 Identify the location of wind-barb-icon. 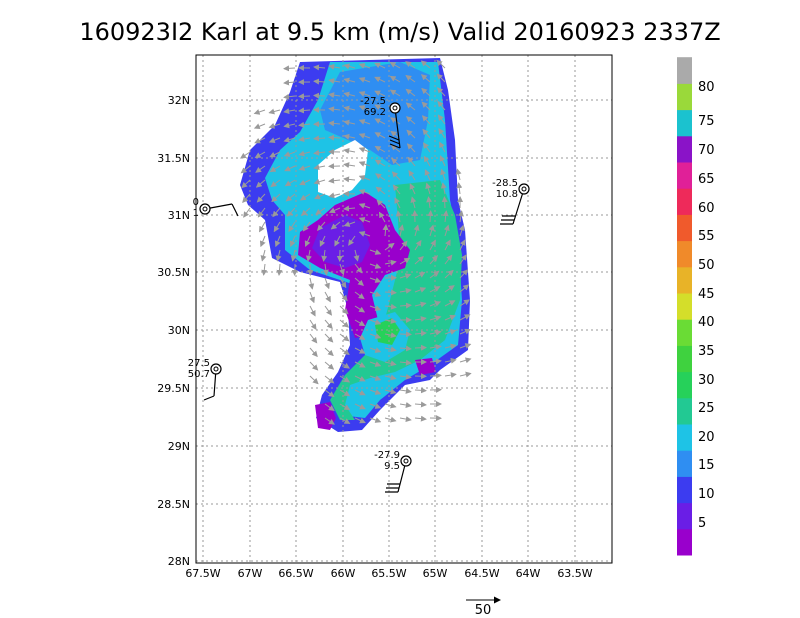
(394, 128).